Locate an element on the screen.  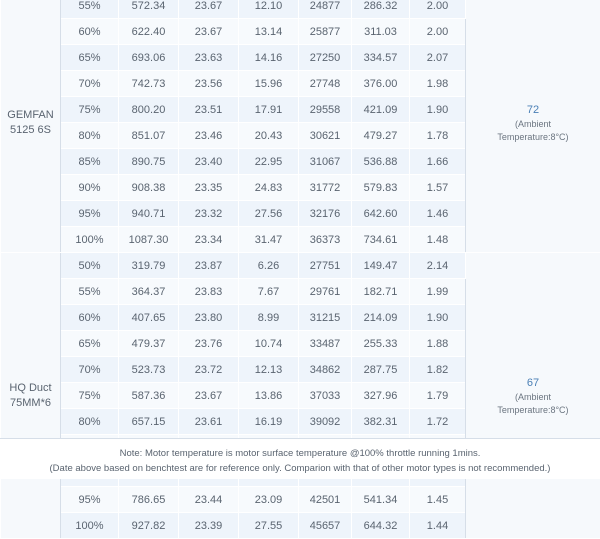
cell-efficiency: 1.88 is located at coordinates (438, 344).